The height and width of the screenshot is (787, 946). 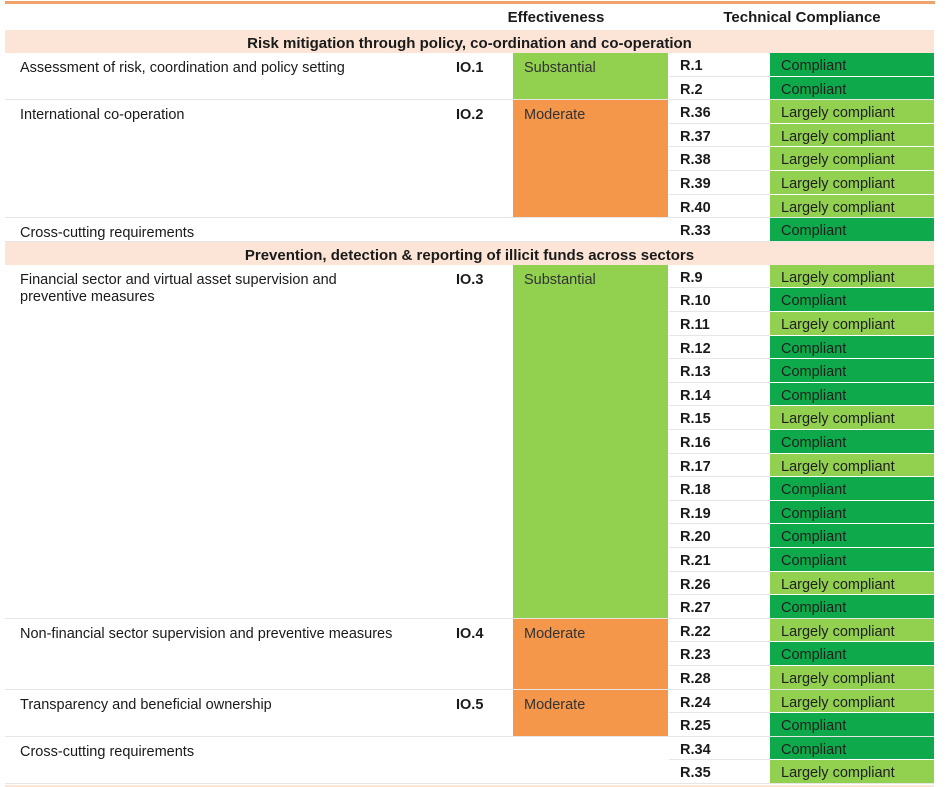 What do you see at coordinates (695, 773) in the screenshot?
I see `recommendation-id: R.35` at bounding box center [695, 773].